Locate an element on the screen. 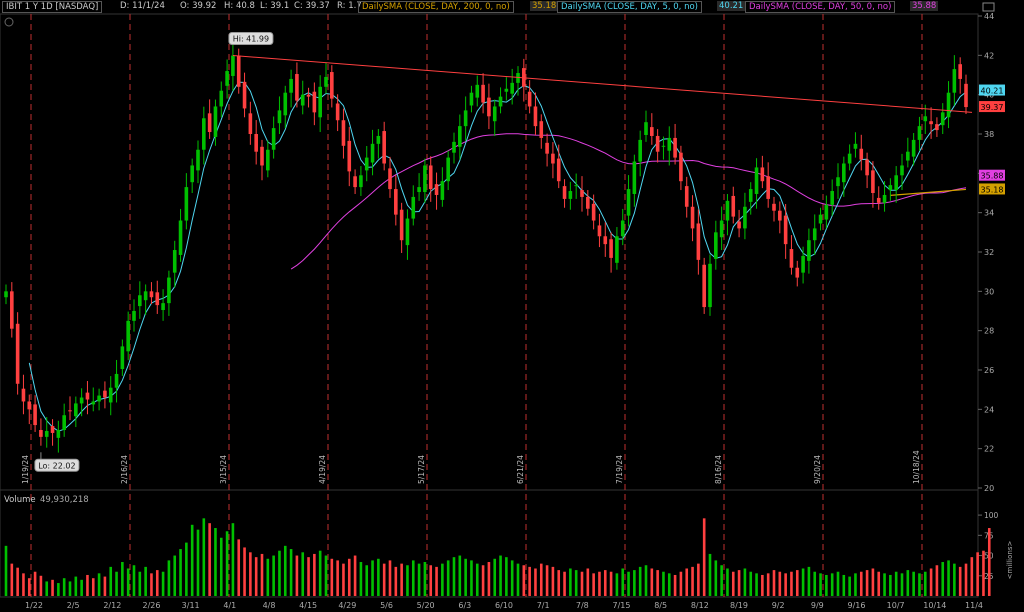  high-callout-box is located at coordinates (251, 39).